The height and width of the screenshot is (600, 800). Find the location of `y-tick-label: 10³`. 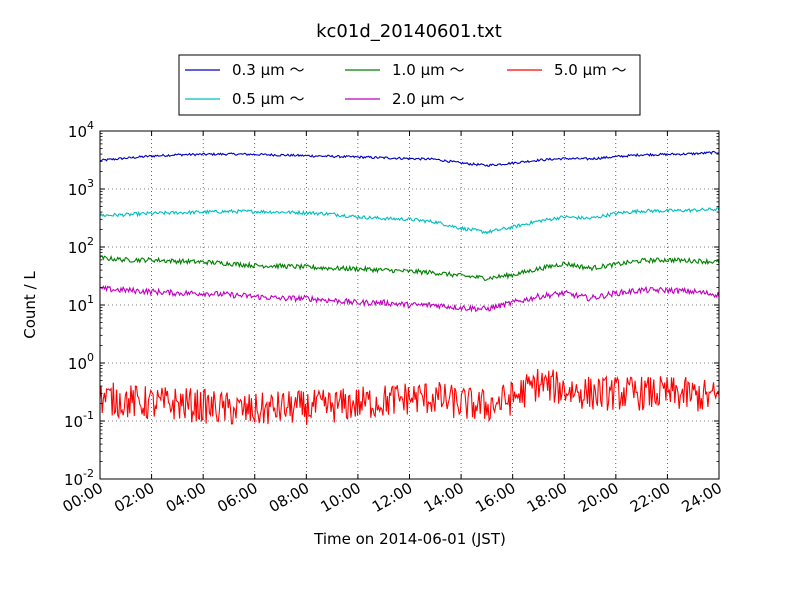

y-tick-label: 10³ is located at coordinates (81, 188).